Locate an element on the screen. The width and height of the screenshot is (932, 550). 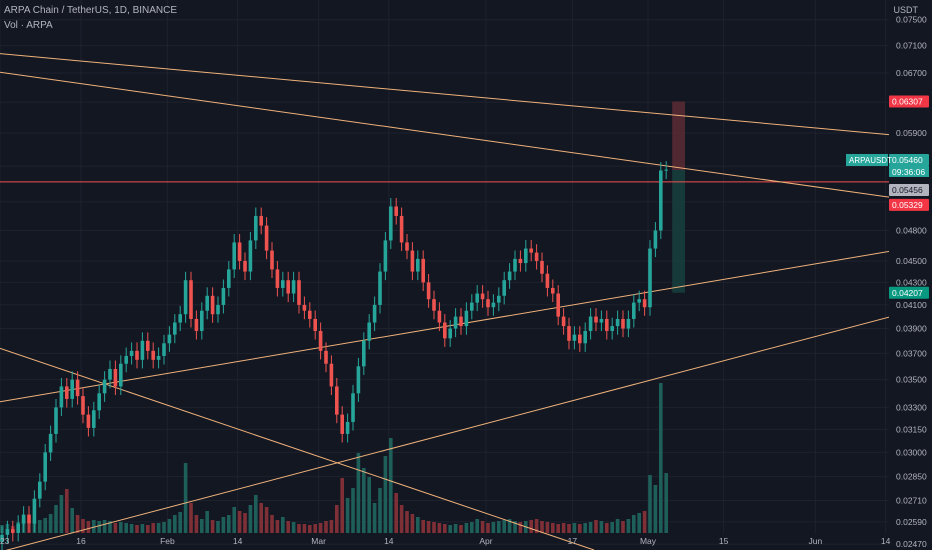
time-tick-label: 17 is located at coordinates (573, 541).